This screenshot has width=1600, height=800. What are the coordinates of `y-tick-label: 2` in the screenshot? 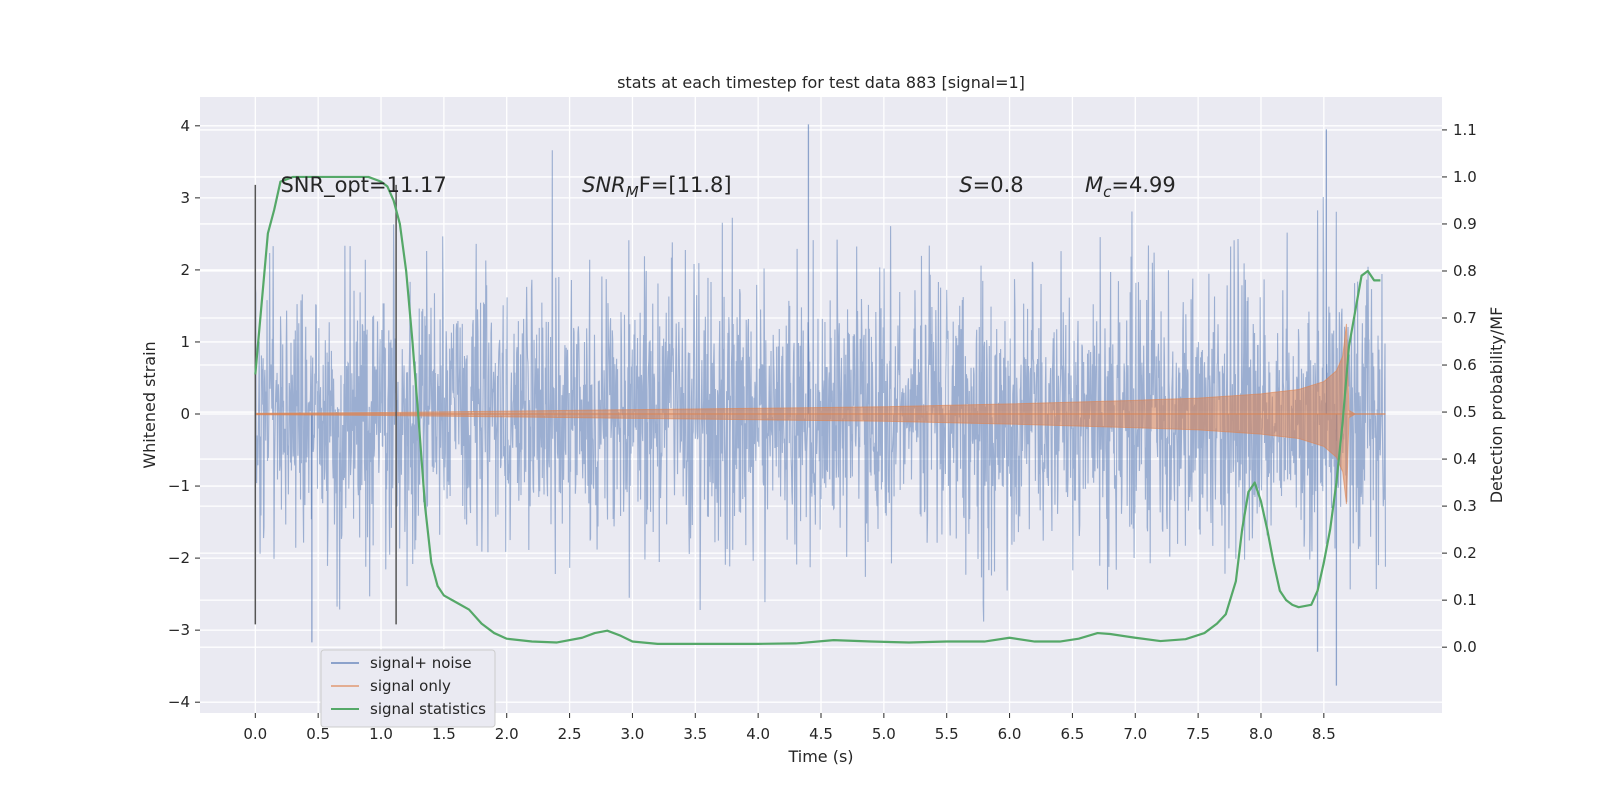 It's located at (185, 270).